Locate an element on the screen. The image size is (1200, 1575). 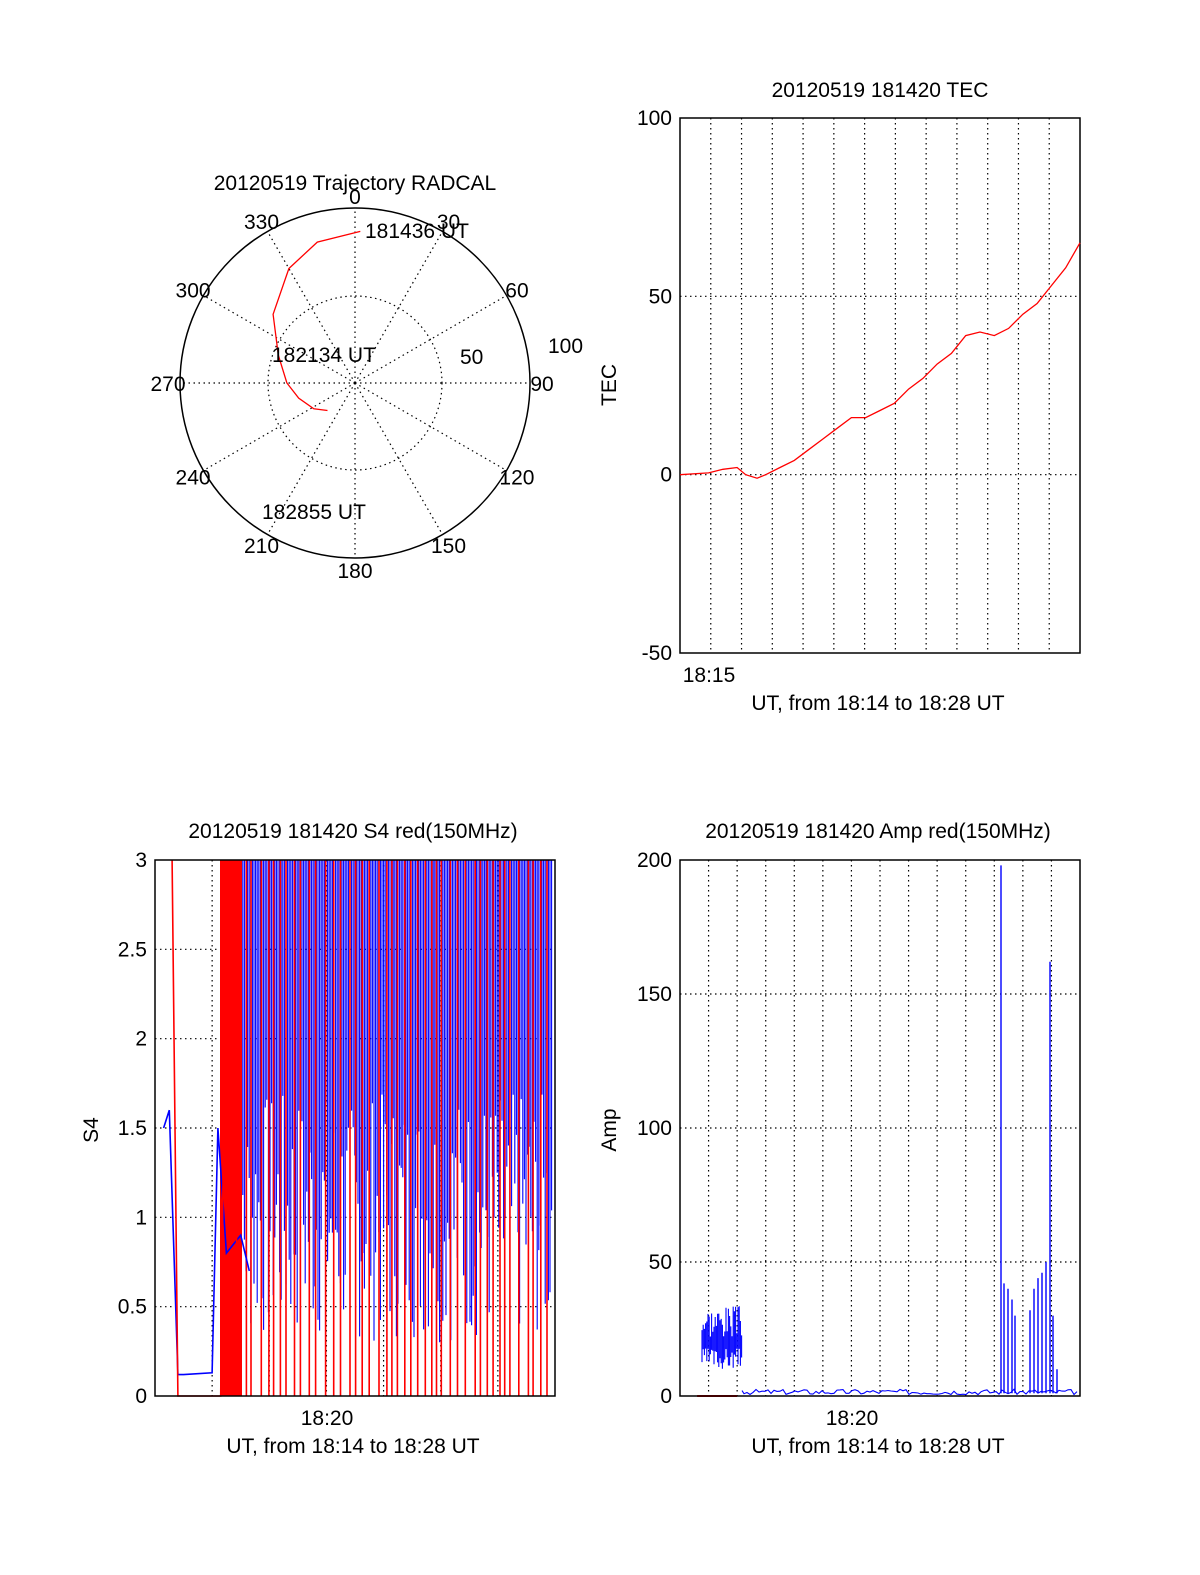
polar-radius-label-100: 100 is located at coordinates (565, 346).